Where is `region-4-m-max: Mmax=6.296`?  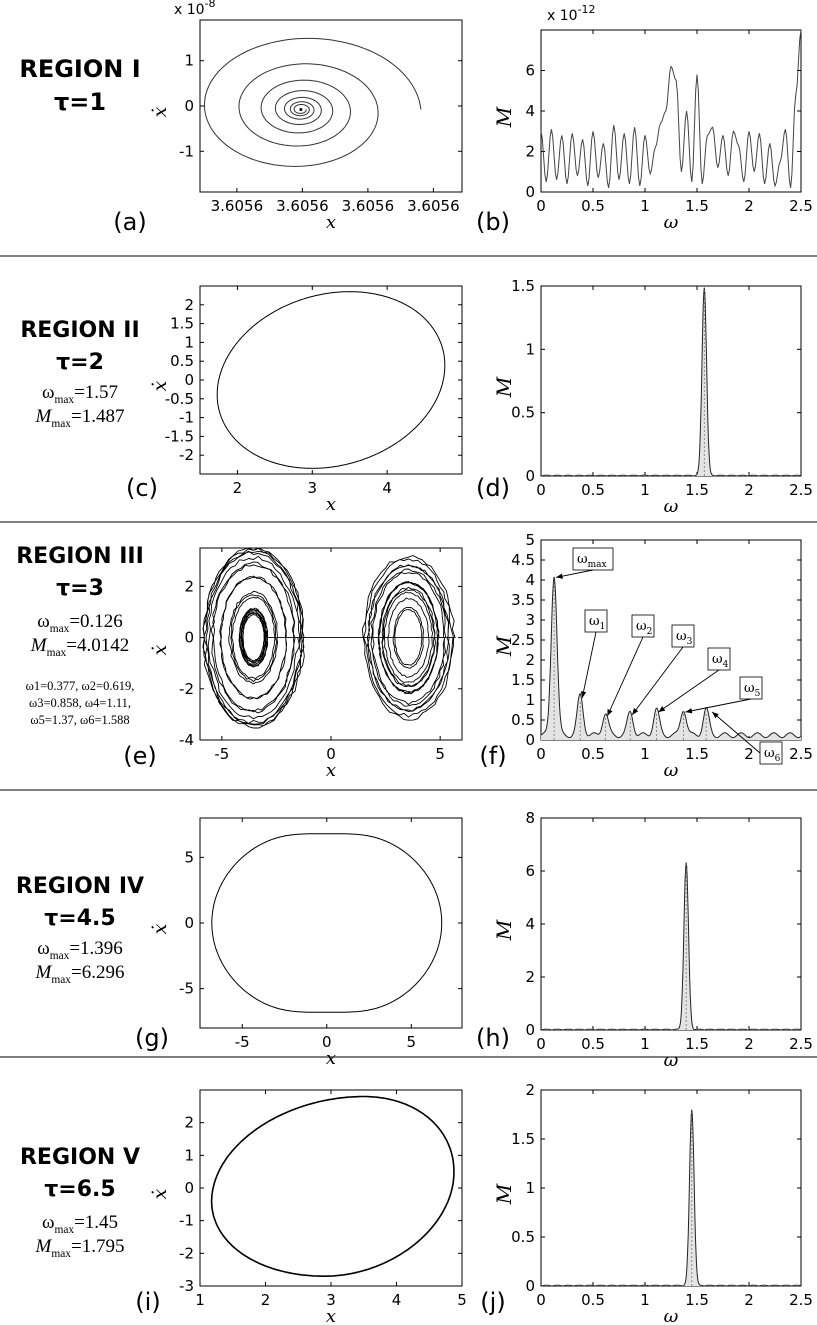 region-4-m-max: Mmax=6.296 is located at coordinates (80, 974).